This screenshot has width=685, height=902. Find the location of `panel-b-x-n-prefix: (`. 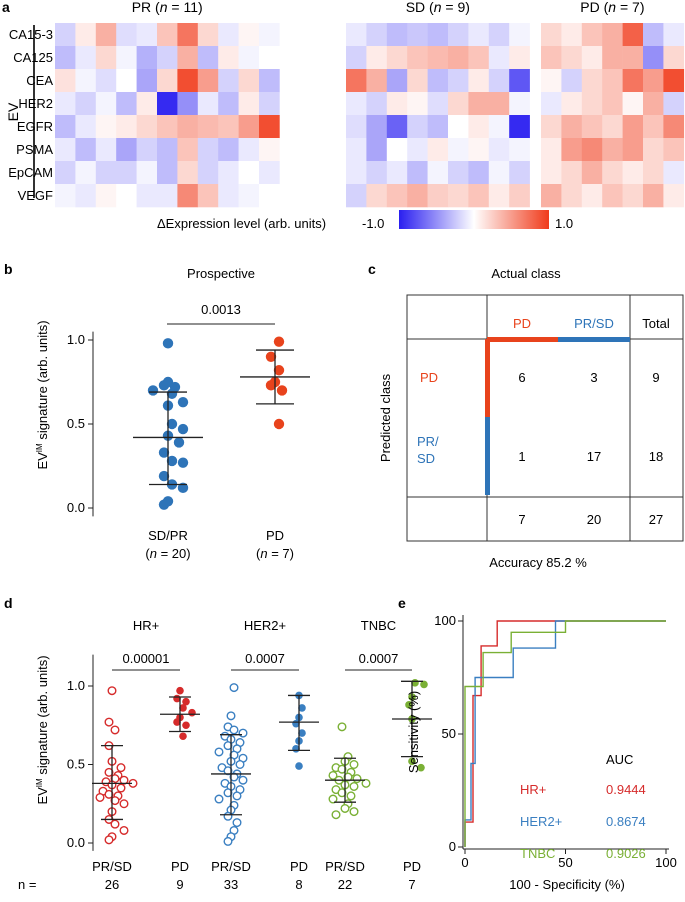

panel-b-x-n-prefix: ( is located at coordinates (258, 553).